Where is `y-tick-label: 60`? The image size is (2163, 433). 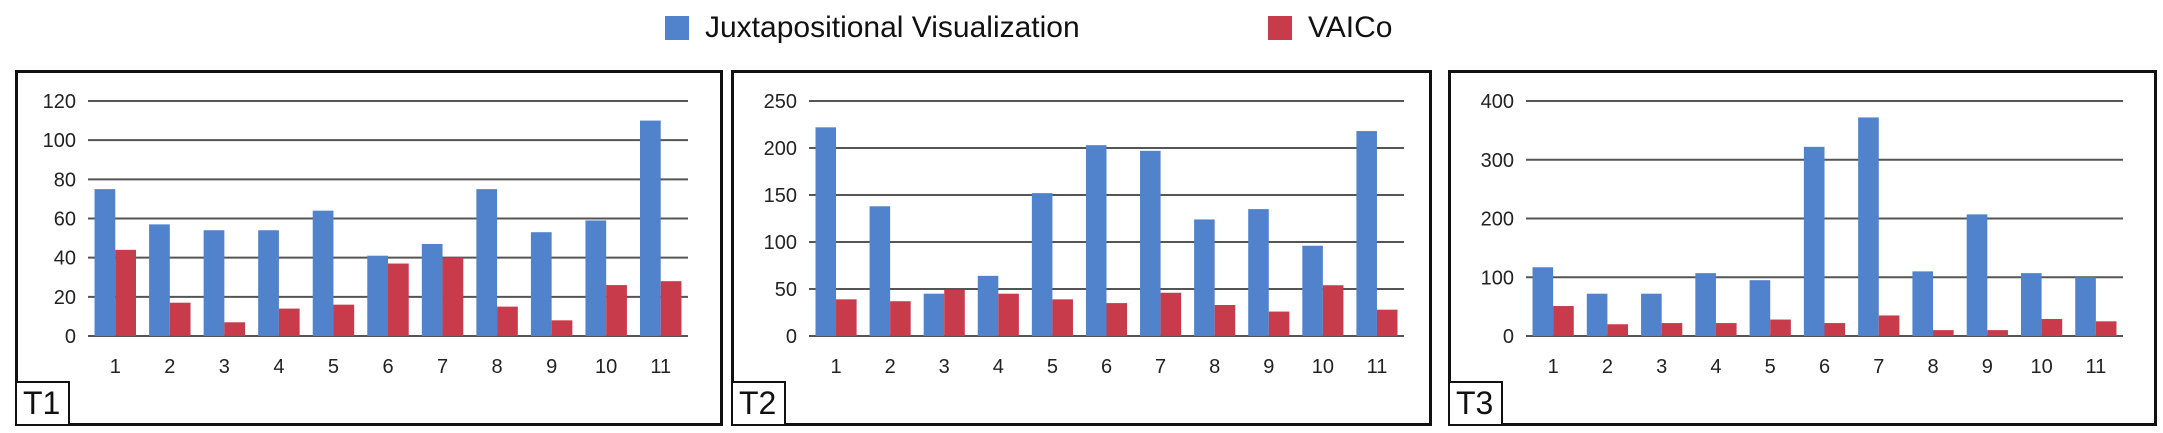 y-tick-label: 60 is located at coordinates (65, 220).